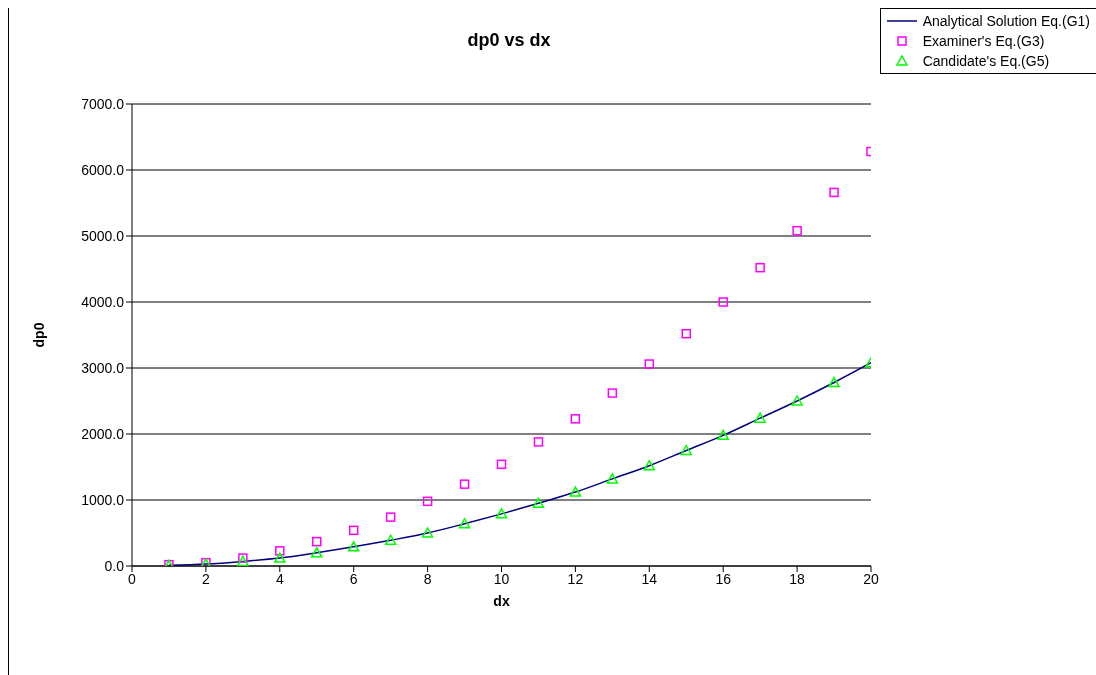  I want to click on y-tick-label: 5000.0, so click(103, 235).